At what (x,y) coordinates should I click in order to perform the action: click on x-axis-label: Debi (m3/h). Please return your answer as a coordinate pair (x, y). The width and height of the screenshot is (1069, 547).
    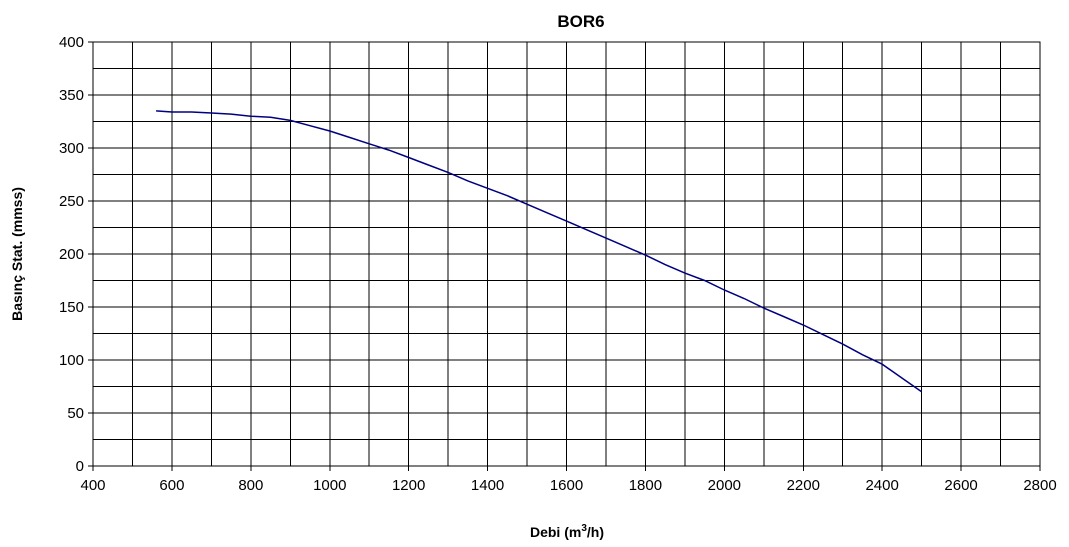
    Looking at the image, I should click on (567, 531).